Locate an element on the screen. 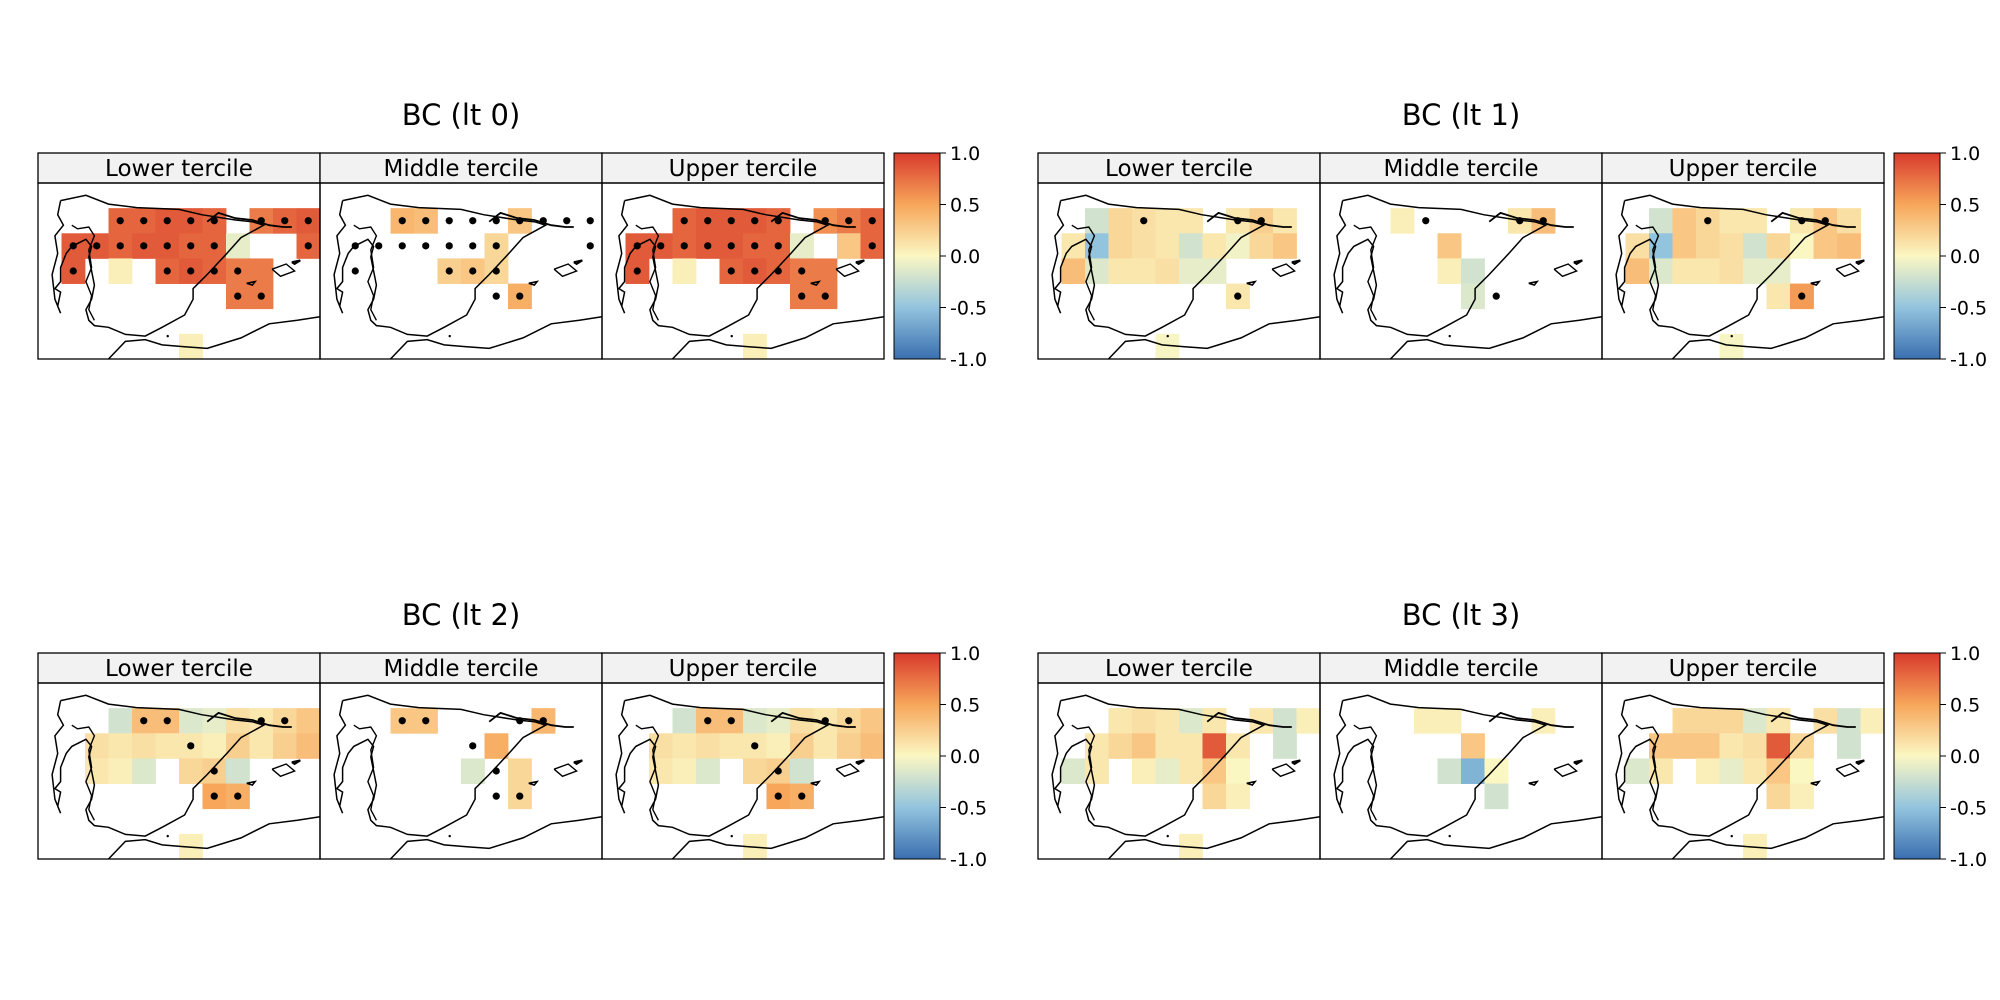 The image size is (2000, 1000). colorbar is located at coordinates (917, 756).